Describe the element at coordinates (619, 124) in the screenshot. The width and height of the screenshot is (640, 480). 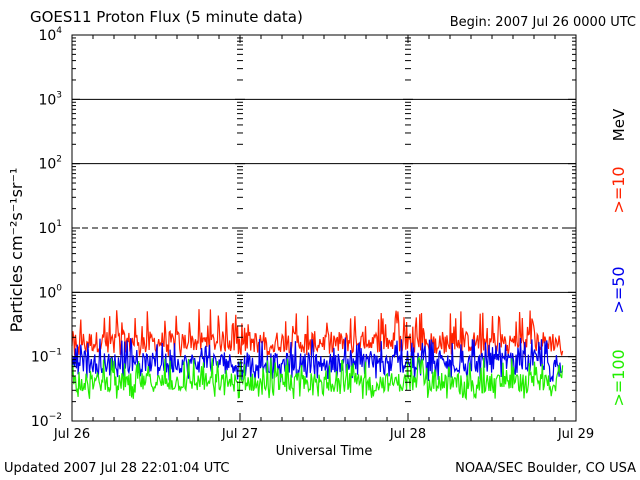
I see `unit-label: MeV` at that location.